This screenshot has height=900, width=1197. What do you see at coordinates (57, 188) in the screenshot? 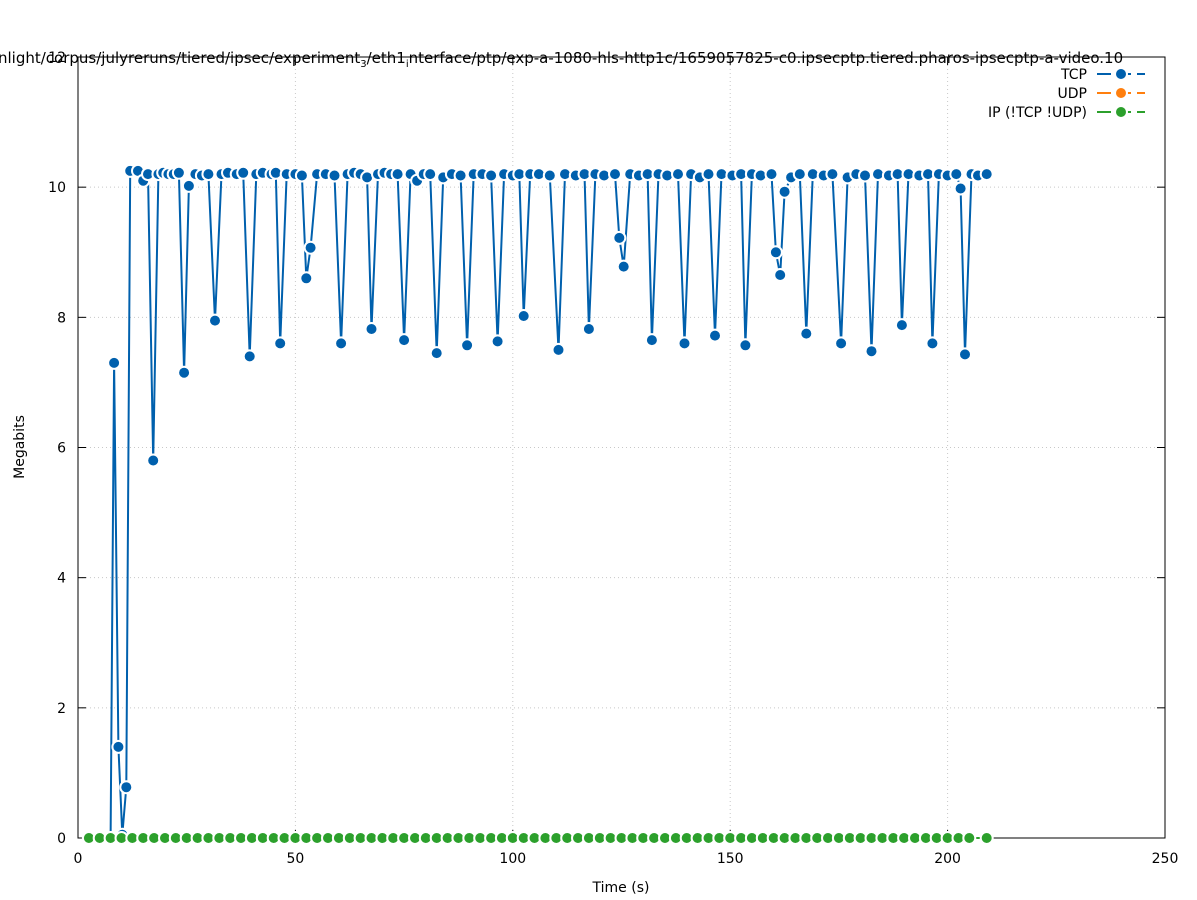
I see `y-tick-label: 10` at bounding box center [57, 188].